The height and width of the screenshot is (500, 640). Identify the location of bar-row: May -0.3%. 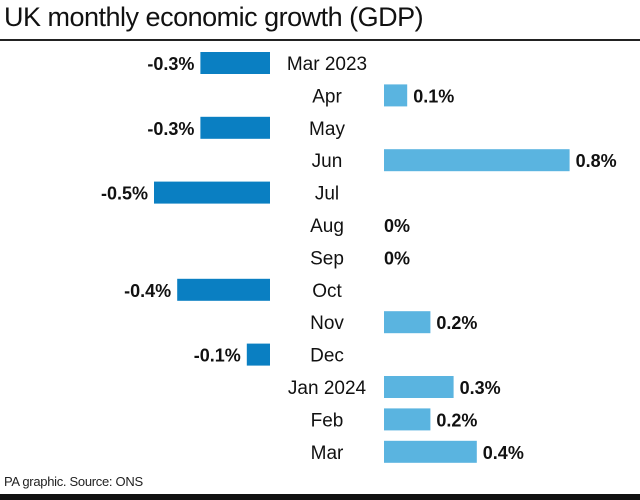
(246, 128).